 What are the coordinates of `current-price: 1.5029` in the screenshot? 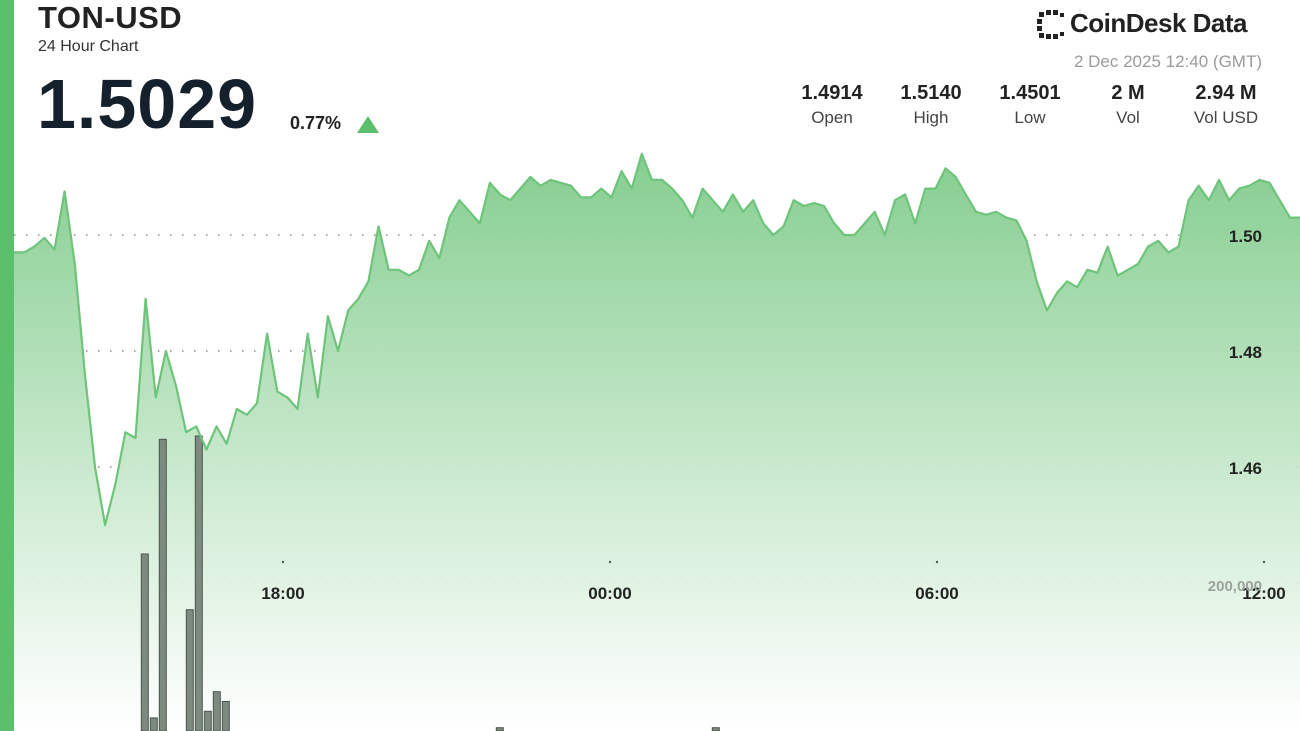 It's located at (147, 104).